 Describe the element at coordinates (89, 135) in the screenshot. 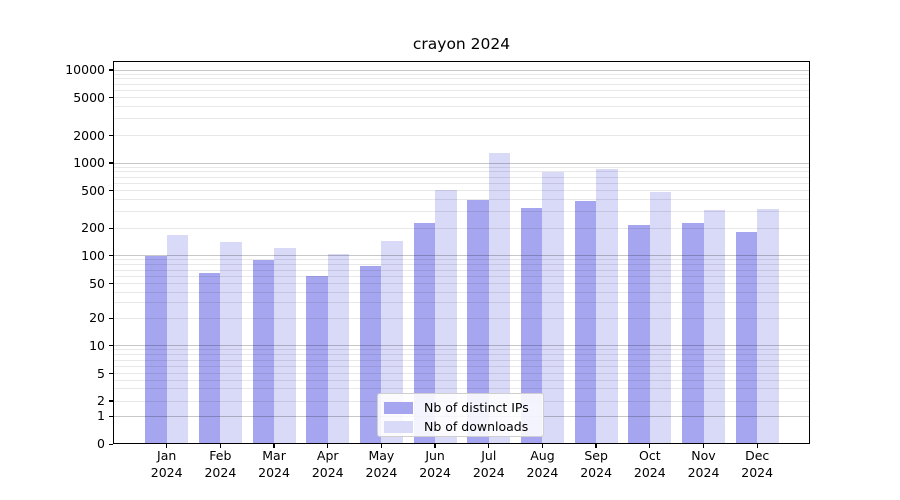

I see `y-tick-label: 2000` at that location.